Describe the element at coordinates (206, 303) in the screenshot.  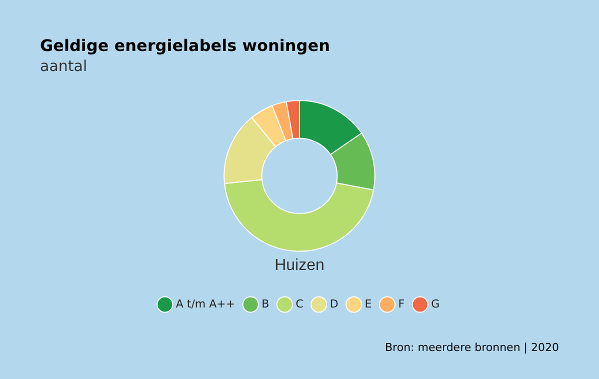
I see `legend-label: A t/m A++` at that location.